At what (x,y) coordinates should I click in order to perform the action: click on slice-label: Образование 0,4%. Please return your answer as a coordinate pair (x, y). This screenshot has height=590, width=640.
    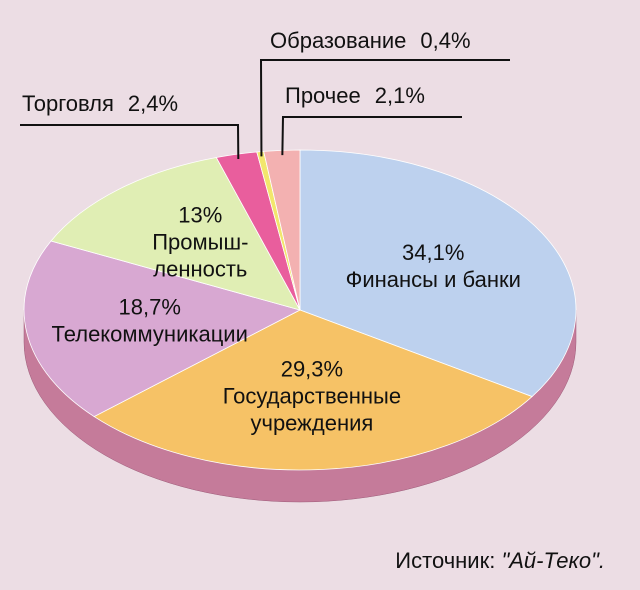
    Looking at the image, I should click on (370, 40).